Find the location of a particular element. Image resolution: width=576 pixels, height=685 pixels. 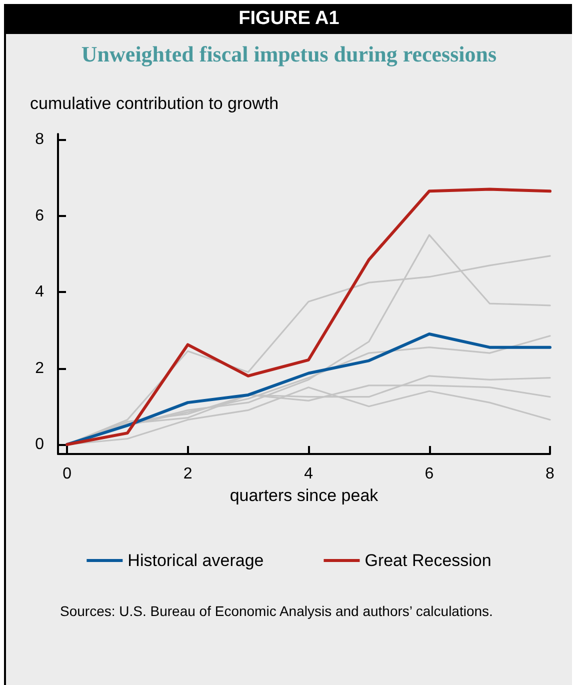

y-axis-title: cumulative contribution to growth is located at coordinates (154, 103).